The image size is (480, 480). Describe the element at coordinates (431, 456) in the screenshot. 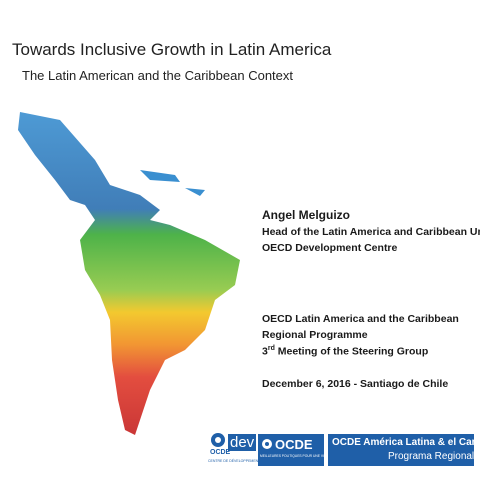

I see `regional-programme: Programa Regional` at that location.